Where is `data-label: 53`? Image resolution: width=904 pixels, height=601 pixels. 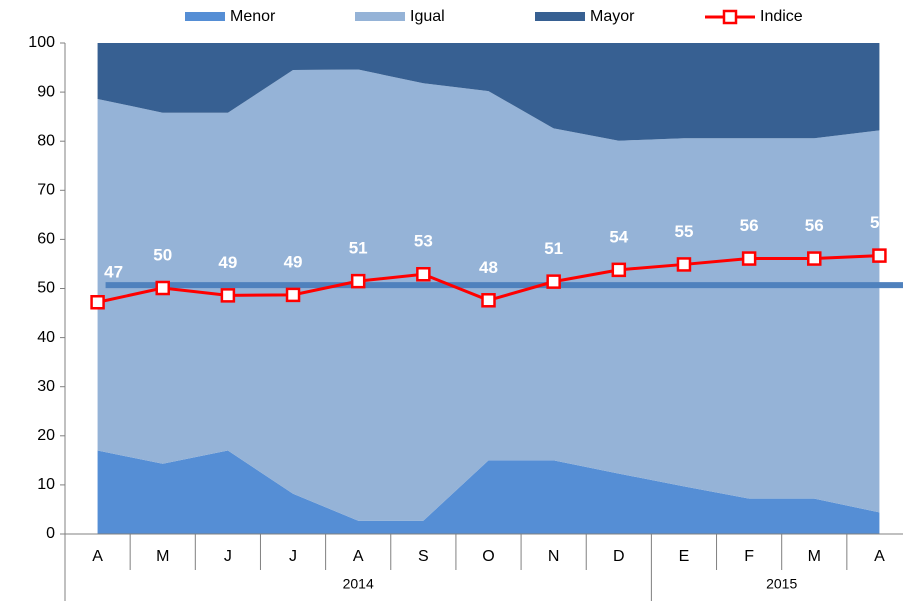
data-label: 53 is located at coordinates (423, 241).